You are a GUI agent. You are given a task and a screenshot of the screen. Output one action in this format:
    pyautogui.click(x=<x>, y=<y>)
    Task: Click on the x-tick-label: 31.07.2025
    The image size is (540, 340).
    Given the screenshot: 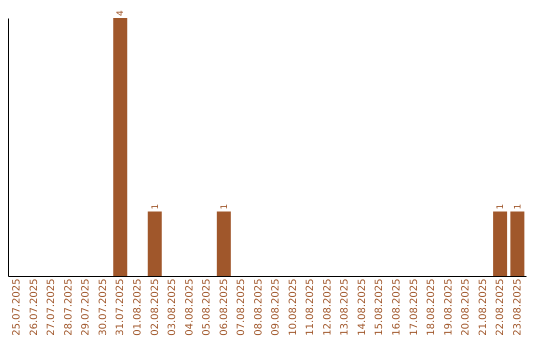 What is the action you would take?
    pyautogui.click(x=120, y=307)
    